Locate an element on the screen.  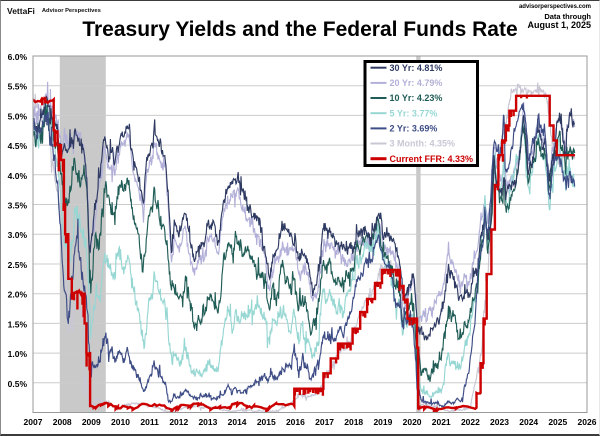
svg-text: 2007 is located at coordinates (33, 422).